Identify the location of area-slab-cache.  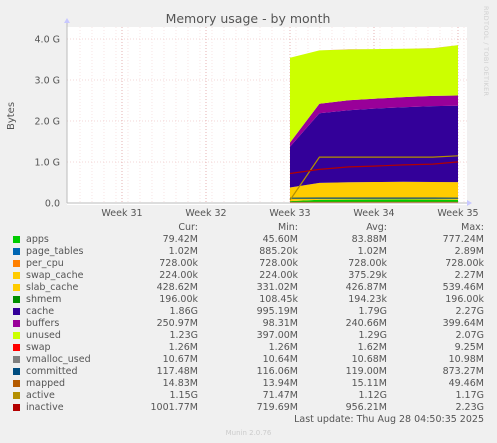
(374, 191).